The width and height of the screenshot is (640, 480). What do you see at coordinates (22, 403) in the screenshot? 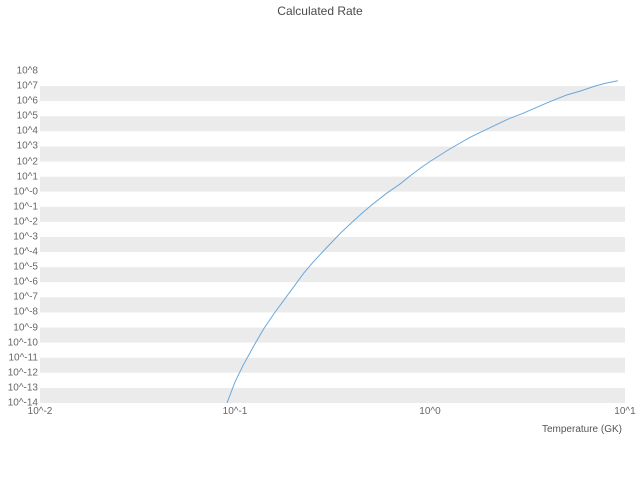
I see `y-tick-label: 10^-14` at bounding box center [22, 403].